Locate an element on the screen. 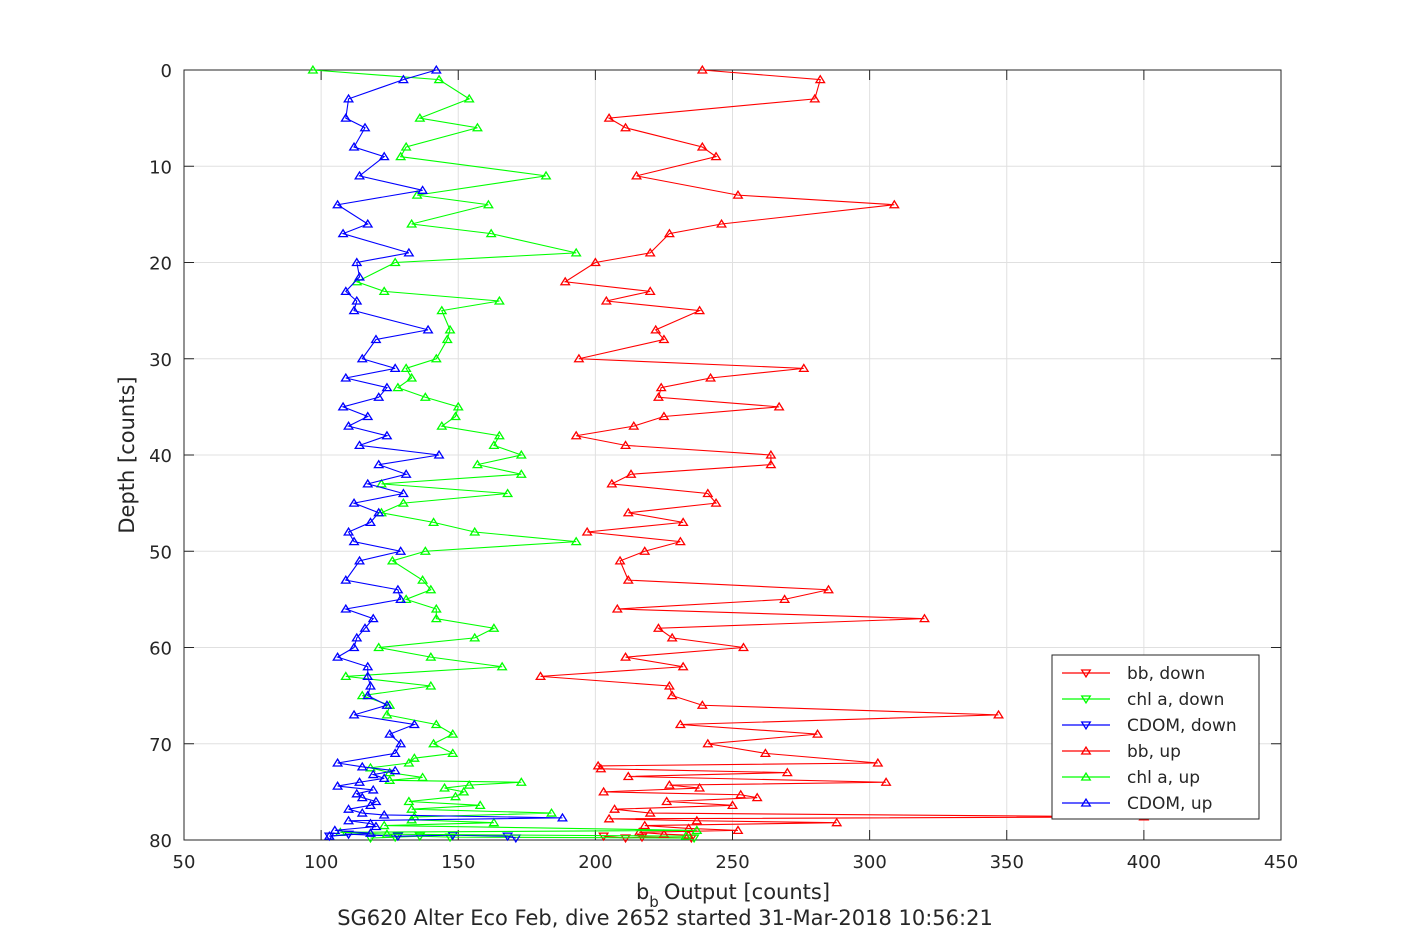 The width and height of the screenshot is (1417, 949). y-tick-label: 30 is located at coordinates (160, 360).